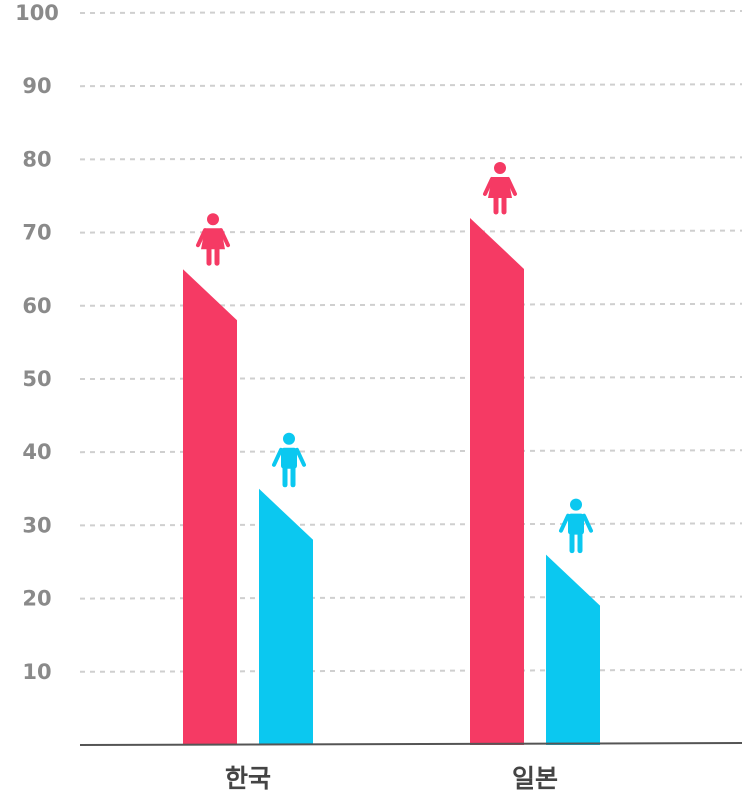 The image size is (742, 797). I want to click on y-tick-label-10: 10, so click(36, 672).